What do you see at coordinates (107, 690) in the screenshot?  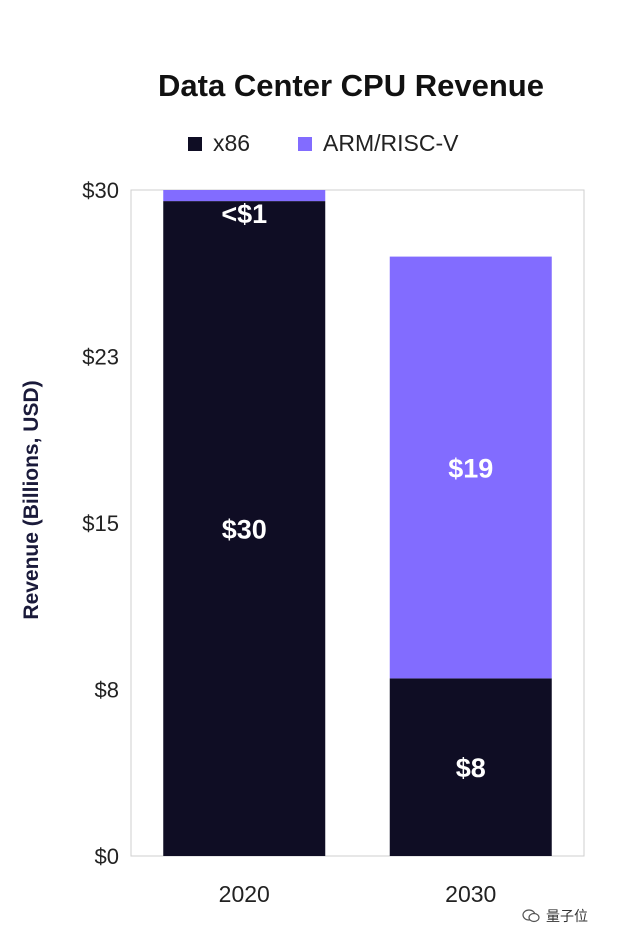 I see `y-tick-label: $8` at bounding box center [107, 690].